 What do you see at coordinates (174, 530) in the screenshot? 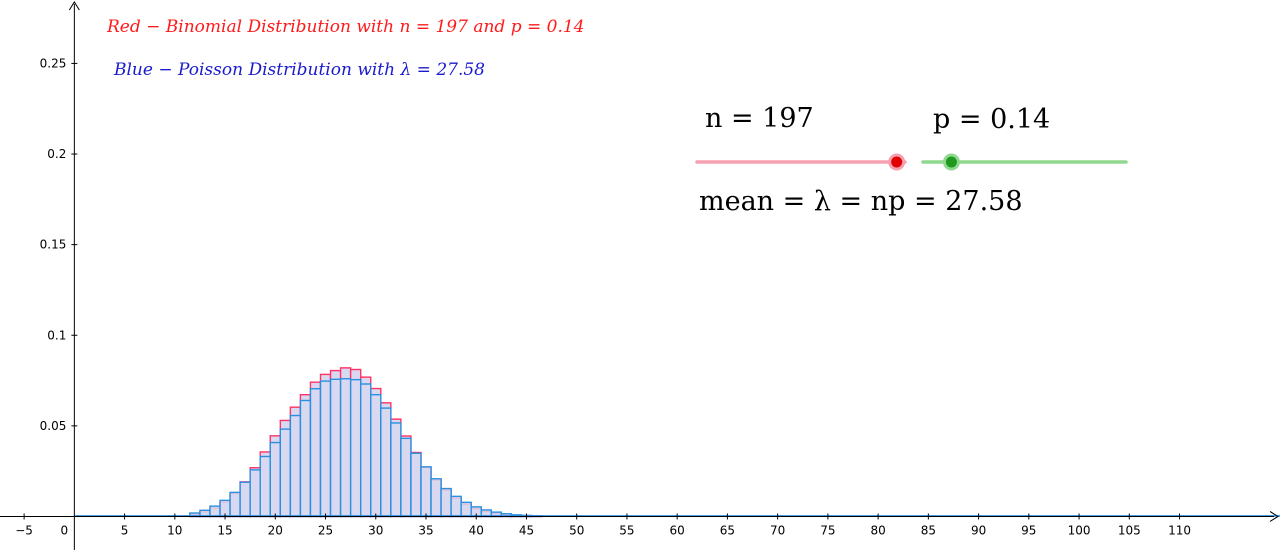
I see `x-tick-label: 10` at bounding box center [174, 530].